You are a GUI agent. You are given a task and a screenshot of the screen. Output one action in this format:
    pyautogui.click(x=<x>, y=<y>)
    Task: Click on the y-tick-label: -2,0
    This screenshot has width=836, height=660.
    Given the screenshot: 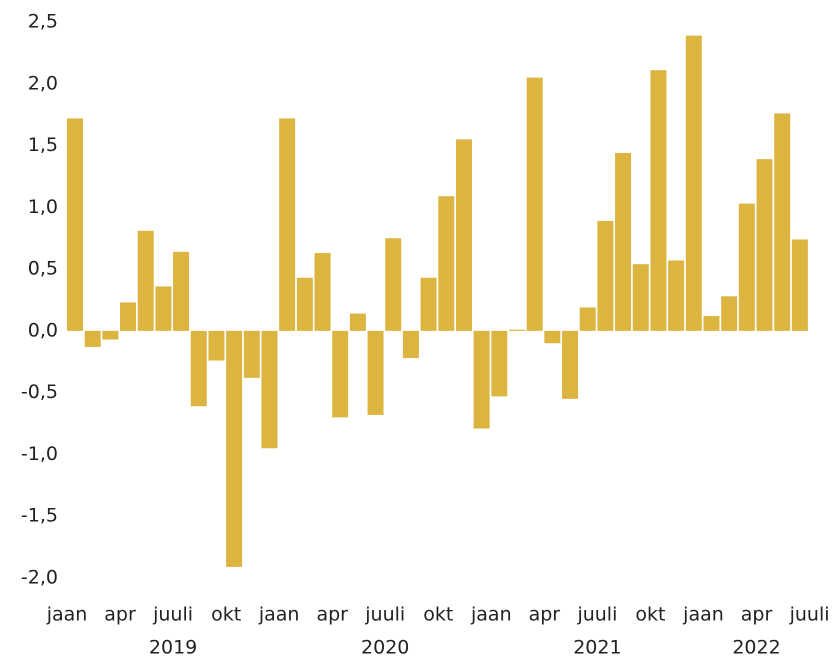 What is the action you would take?
    pyautogui.click(x=39, y=578)
    